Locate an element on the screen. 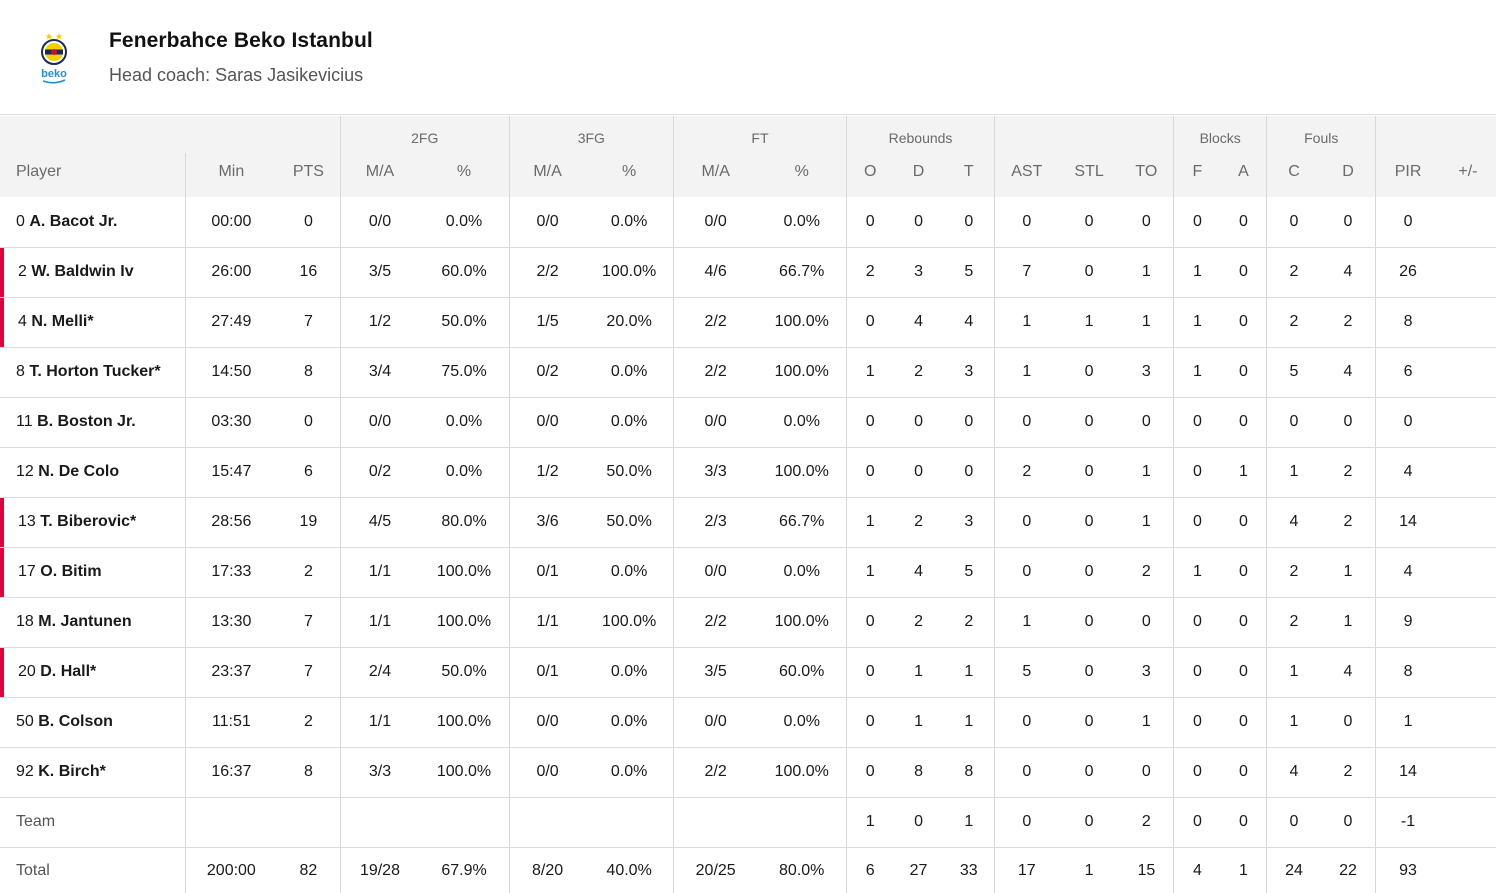 This screenshot has width=1496, height=893. col-player: Player is located at coordinates (93, 175).